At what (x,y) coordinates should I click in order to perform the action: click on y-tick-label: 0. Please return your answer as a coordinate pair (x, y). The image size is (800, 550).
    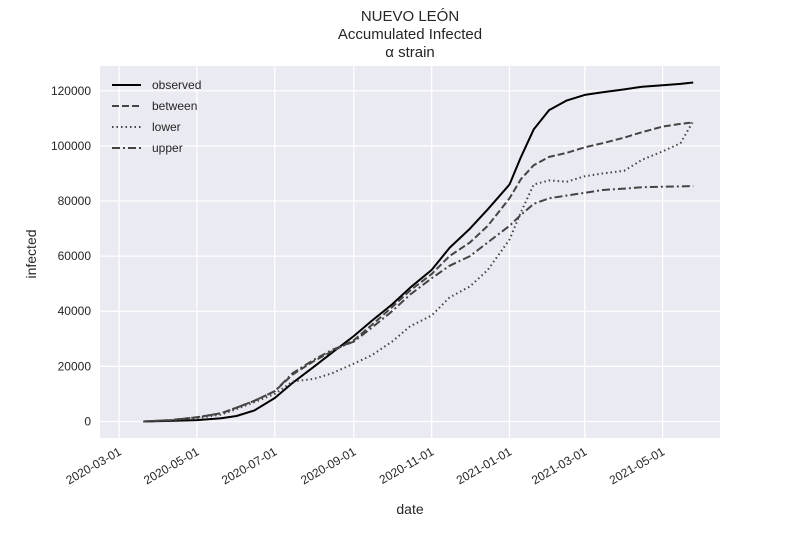
    Looking at the image, I should click on (87, 421).